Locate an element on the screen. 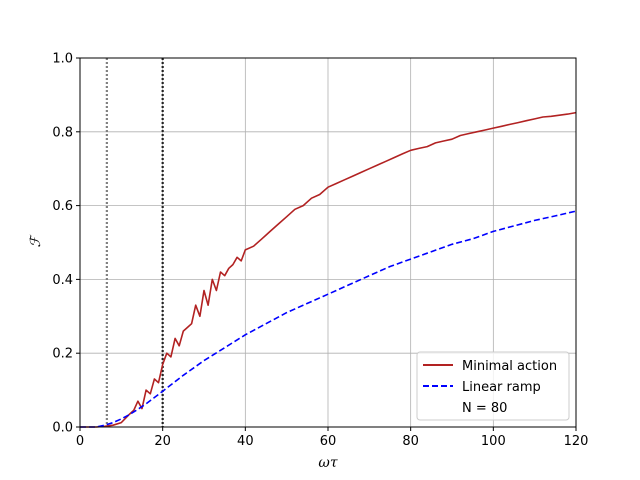  y-axis-label: ℱ is located at coordinates (36, 241).